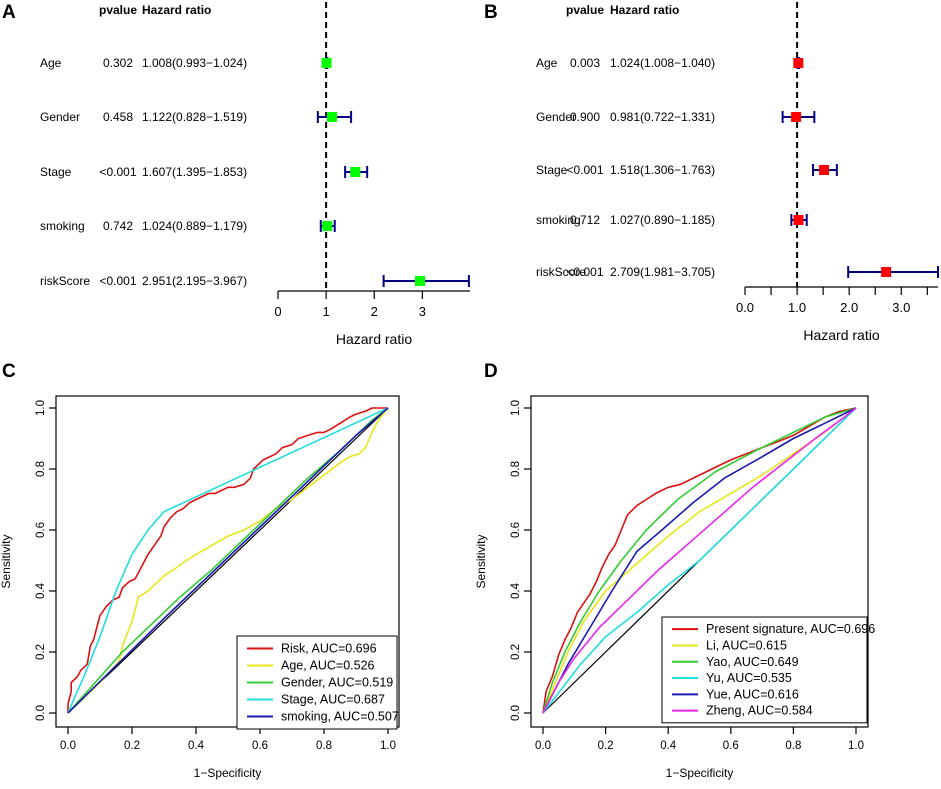 This screenshot has height=789, width=941. Describe the element at coordinates (752, 694) in the screenshot. I see `legend-label: Yue, AUC=0.616` at that location.